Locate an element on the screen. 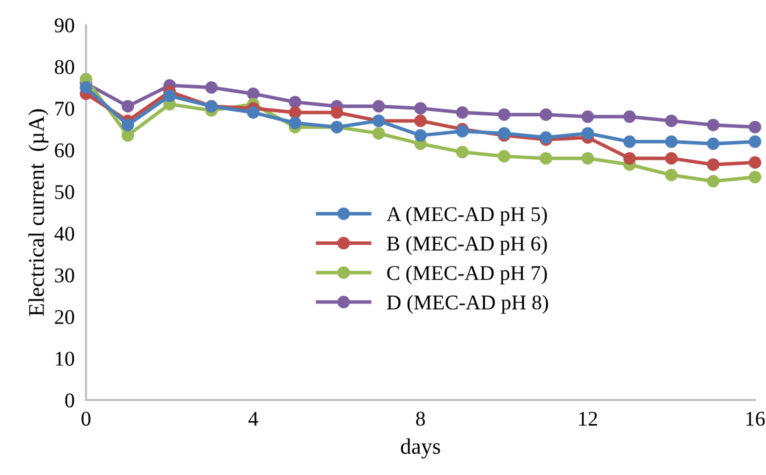  y-tick-label: 80 is located at coordinates (64, 67).